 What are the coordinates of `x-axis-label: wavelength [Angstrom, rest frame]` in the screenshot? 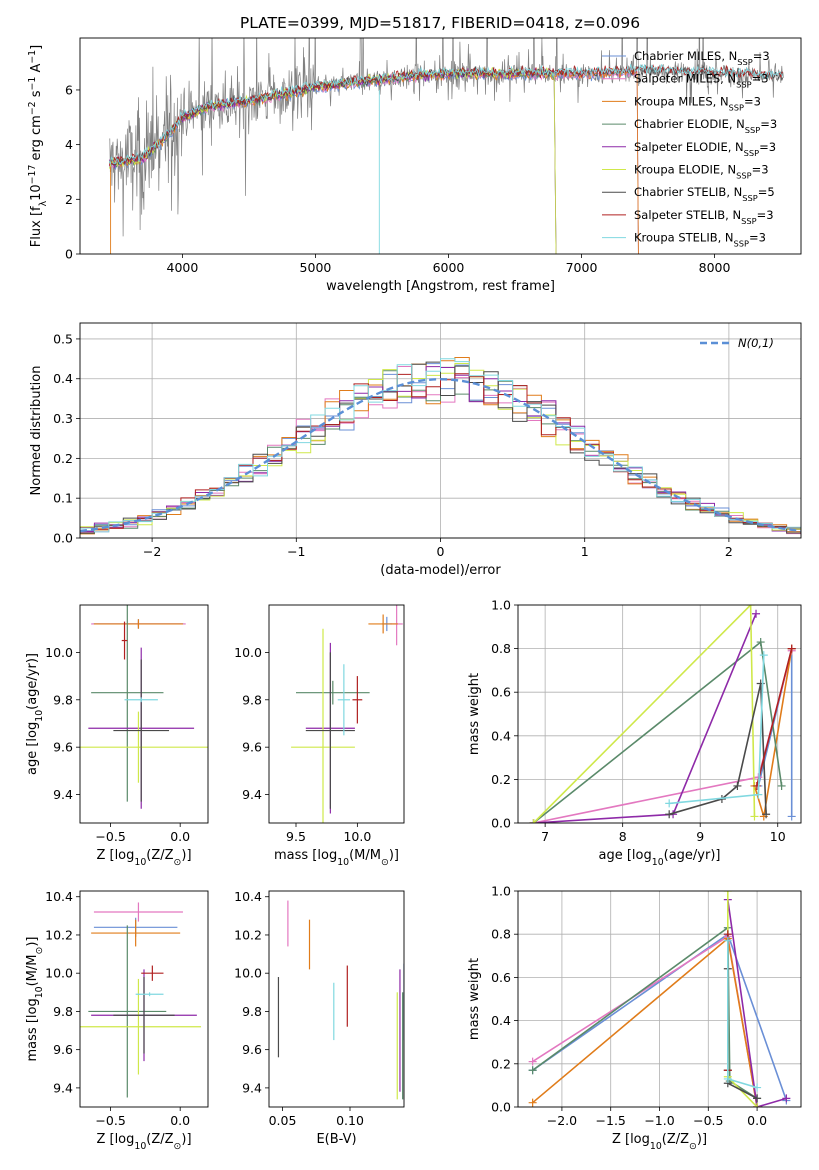 It's located at (440, 286).